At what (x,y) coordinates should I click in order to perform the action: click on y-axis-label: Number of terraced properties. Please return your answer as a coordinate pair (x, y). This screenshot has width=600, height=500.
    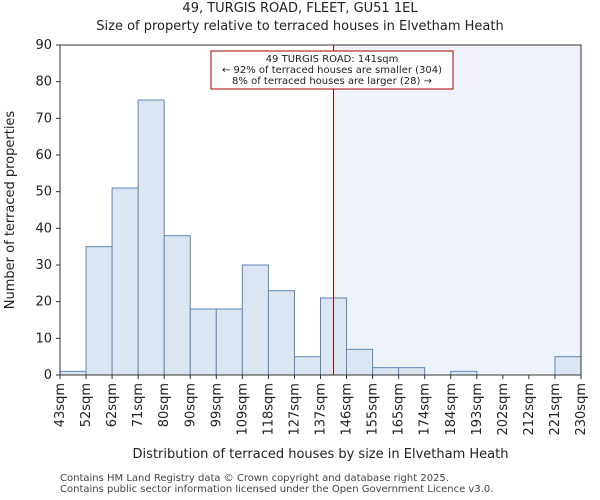
    Looking at the image, I should click on (10, 210).